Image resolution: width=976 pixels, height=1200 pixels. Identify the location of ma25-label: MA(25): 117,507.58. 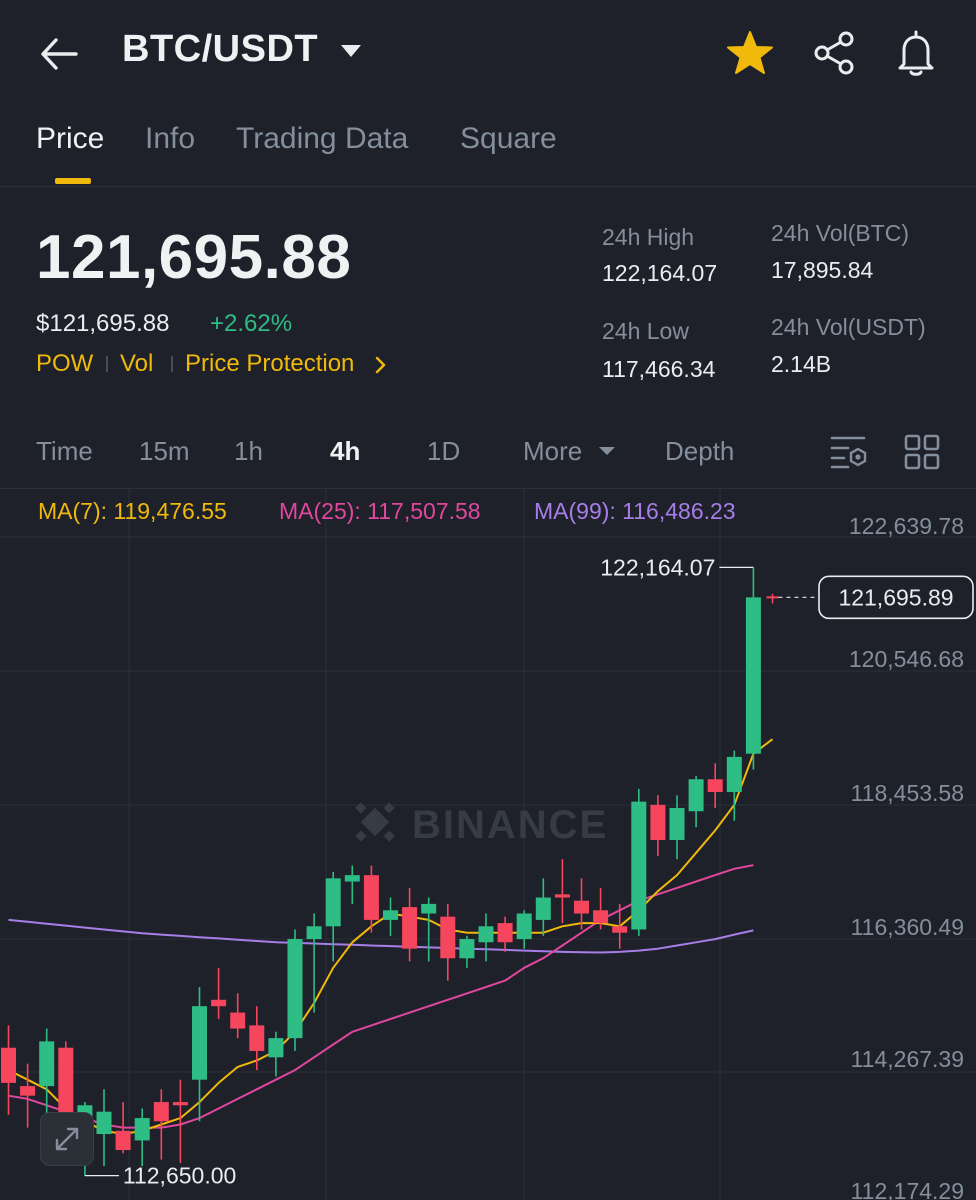
(380, 511).